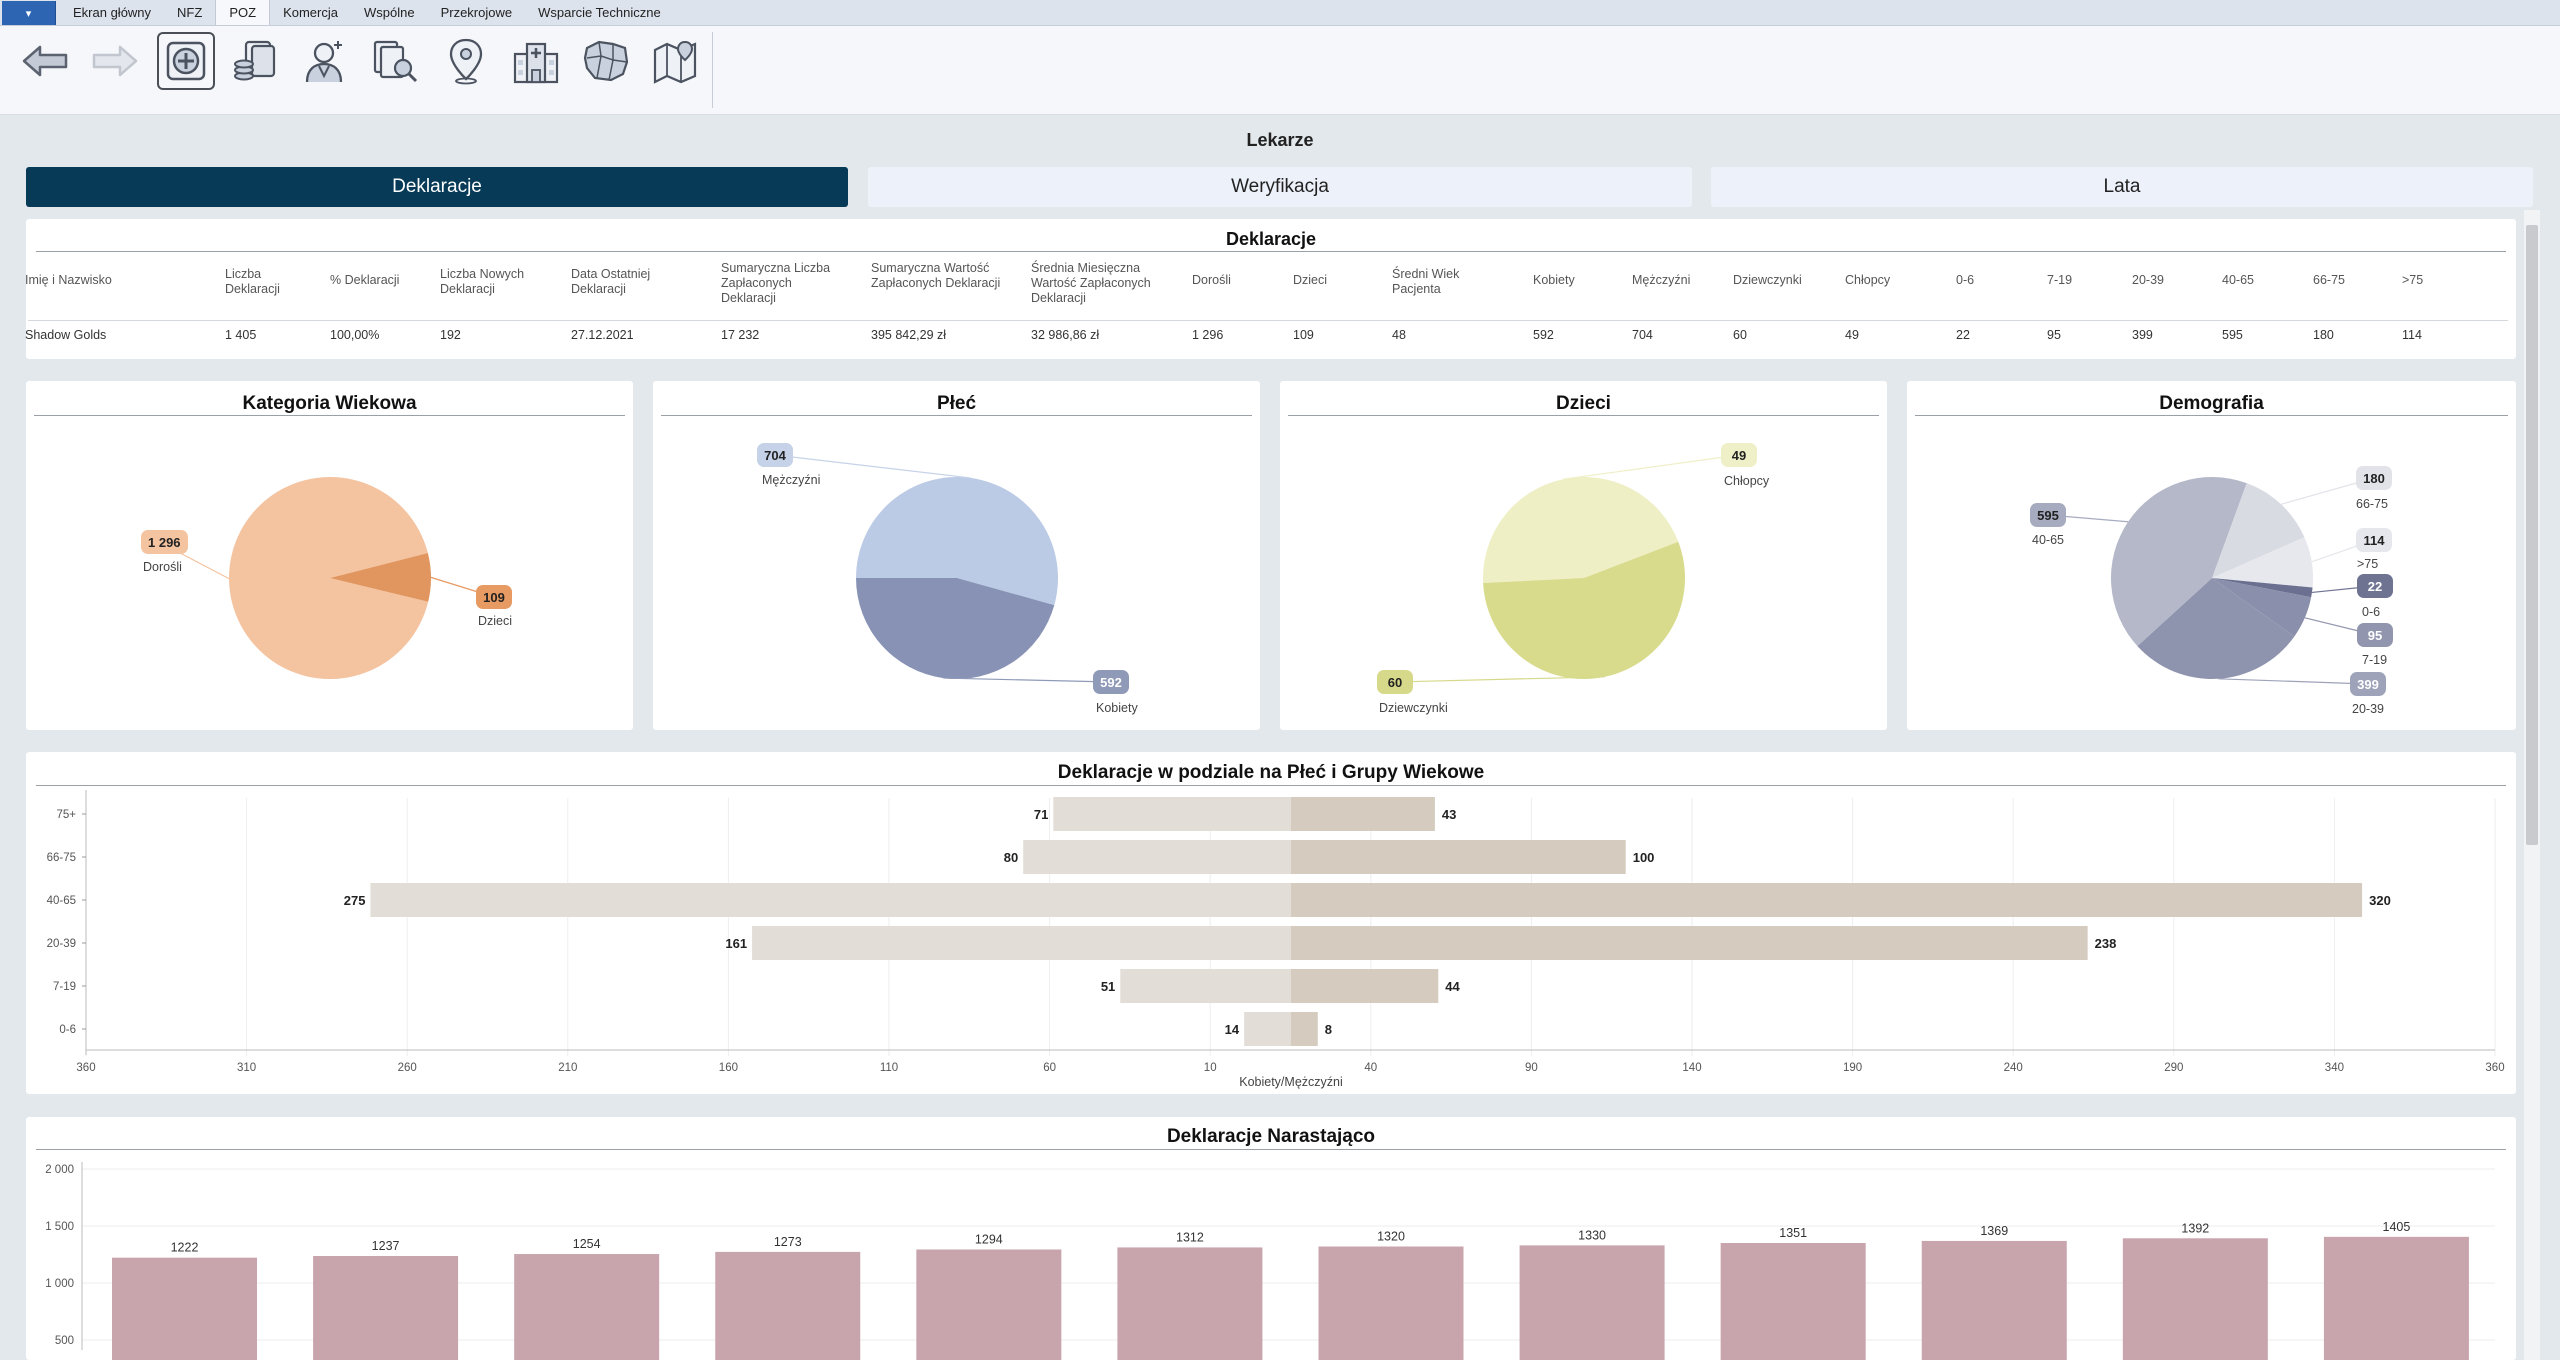  What do you see at coordinates (2532, 535) in the screenshot?
I see `scrollbar-thumb` at bounding box center [2532, 535].